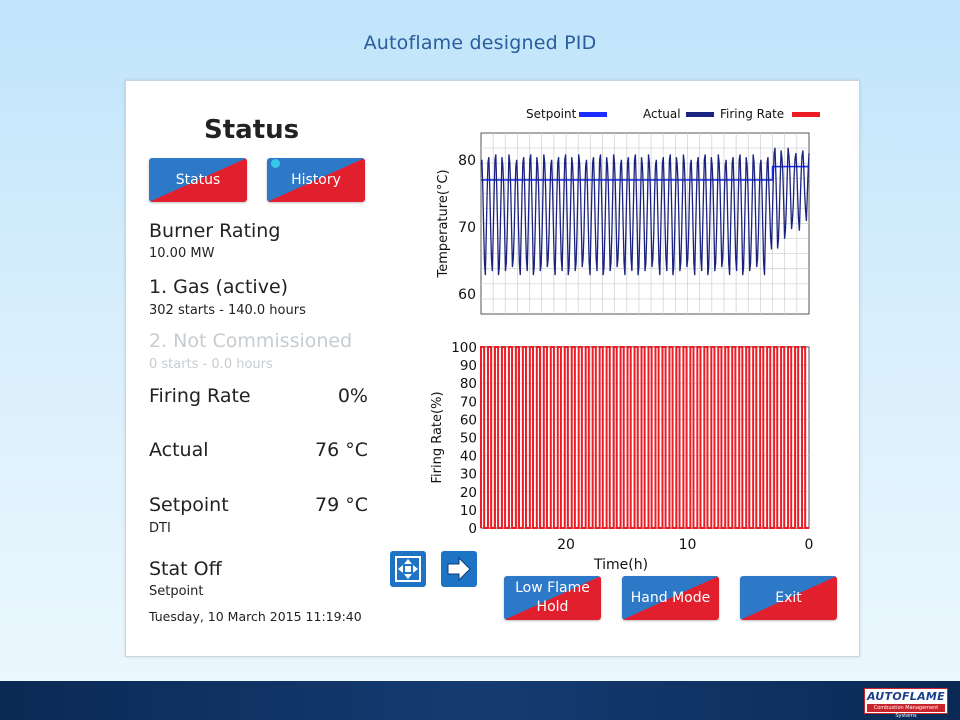  I want to click on firing-rate-value: 0%, so click(352, 396).